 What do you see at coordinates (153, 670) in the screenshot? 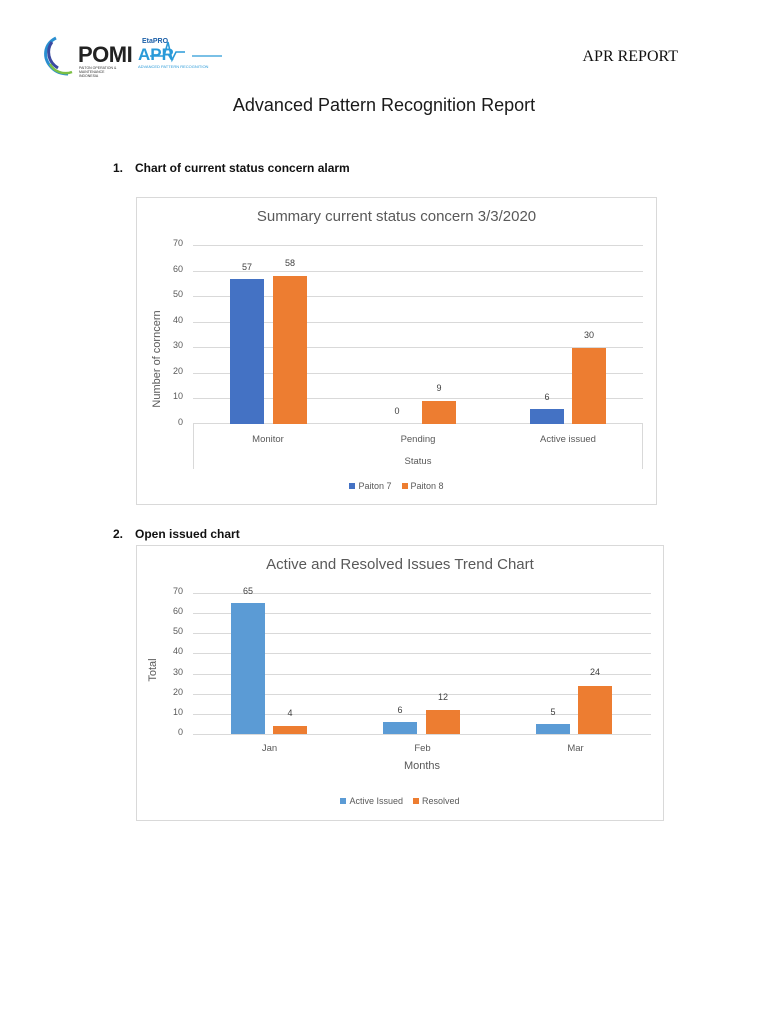
I see `y-axis-title: Total` at bounding box center [153, 670].